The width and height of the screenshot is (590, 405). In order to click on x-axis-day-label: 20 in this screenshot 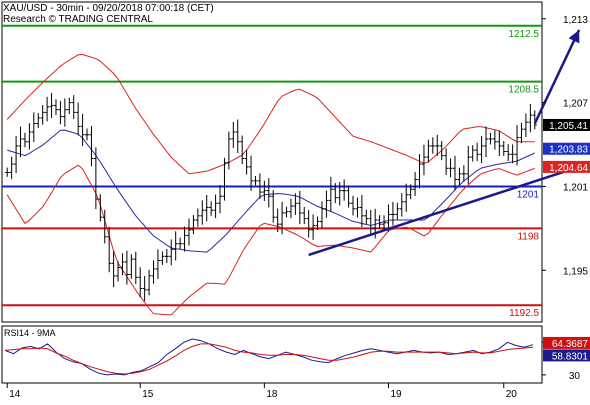, I will do `click(512, 394)`.